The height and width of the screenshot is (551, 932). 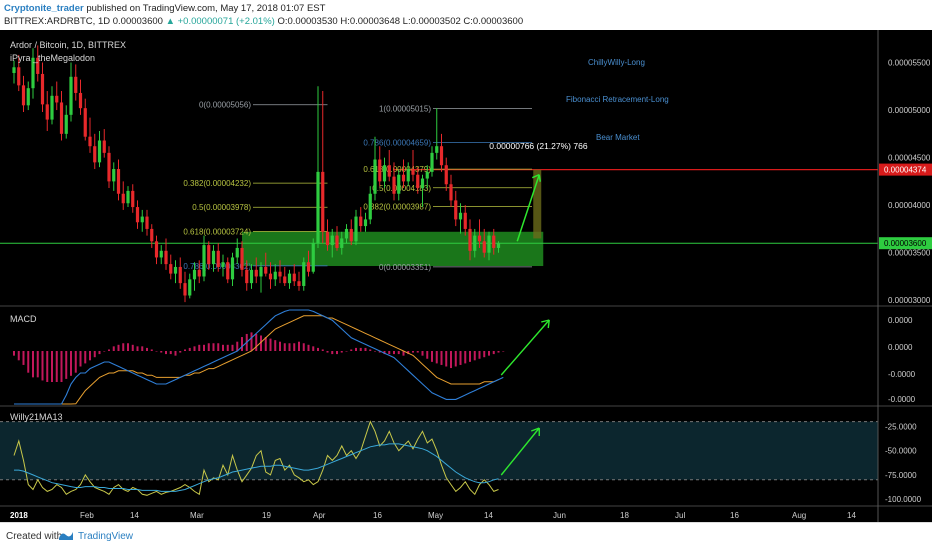 What do you see at coordinates (217, 231) in the screenshot?
I see `fib-left-label: 0.618(0.00003724)` at bounding box center [217, 231].